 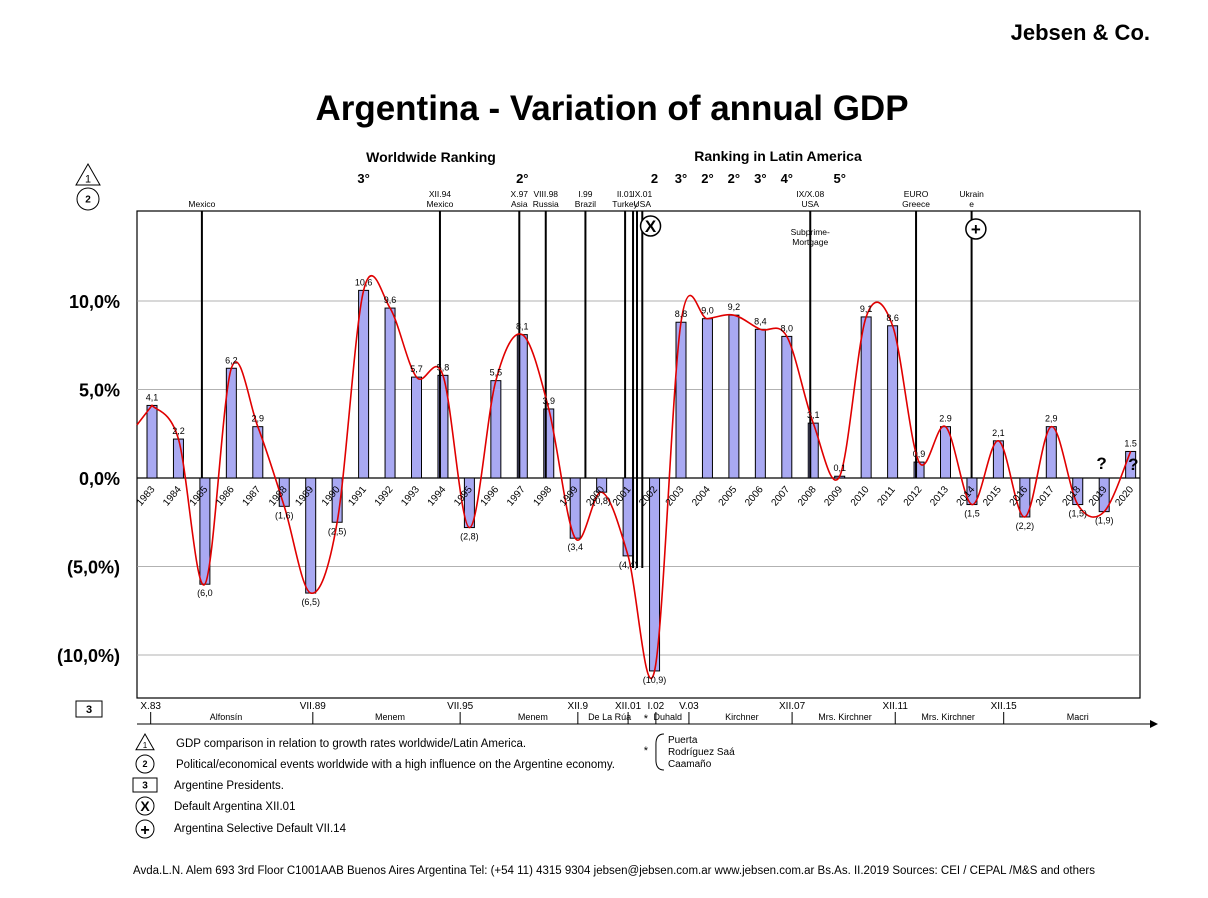 I want to click on value-label: (1,5, so click(x=972, y=514).